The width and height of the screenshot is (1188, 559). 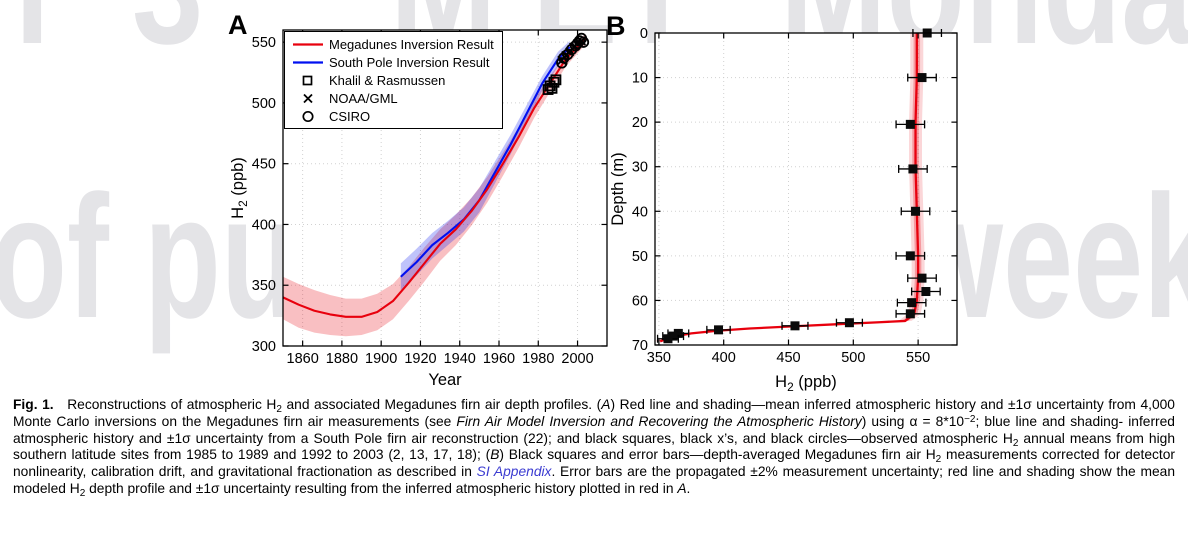 I want to click on y-tick-label: 0, so click(x=644, y=34).